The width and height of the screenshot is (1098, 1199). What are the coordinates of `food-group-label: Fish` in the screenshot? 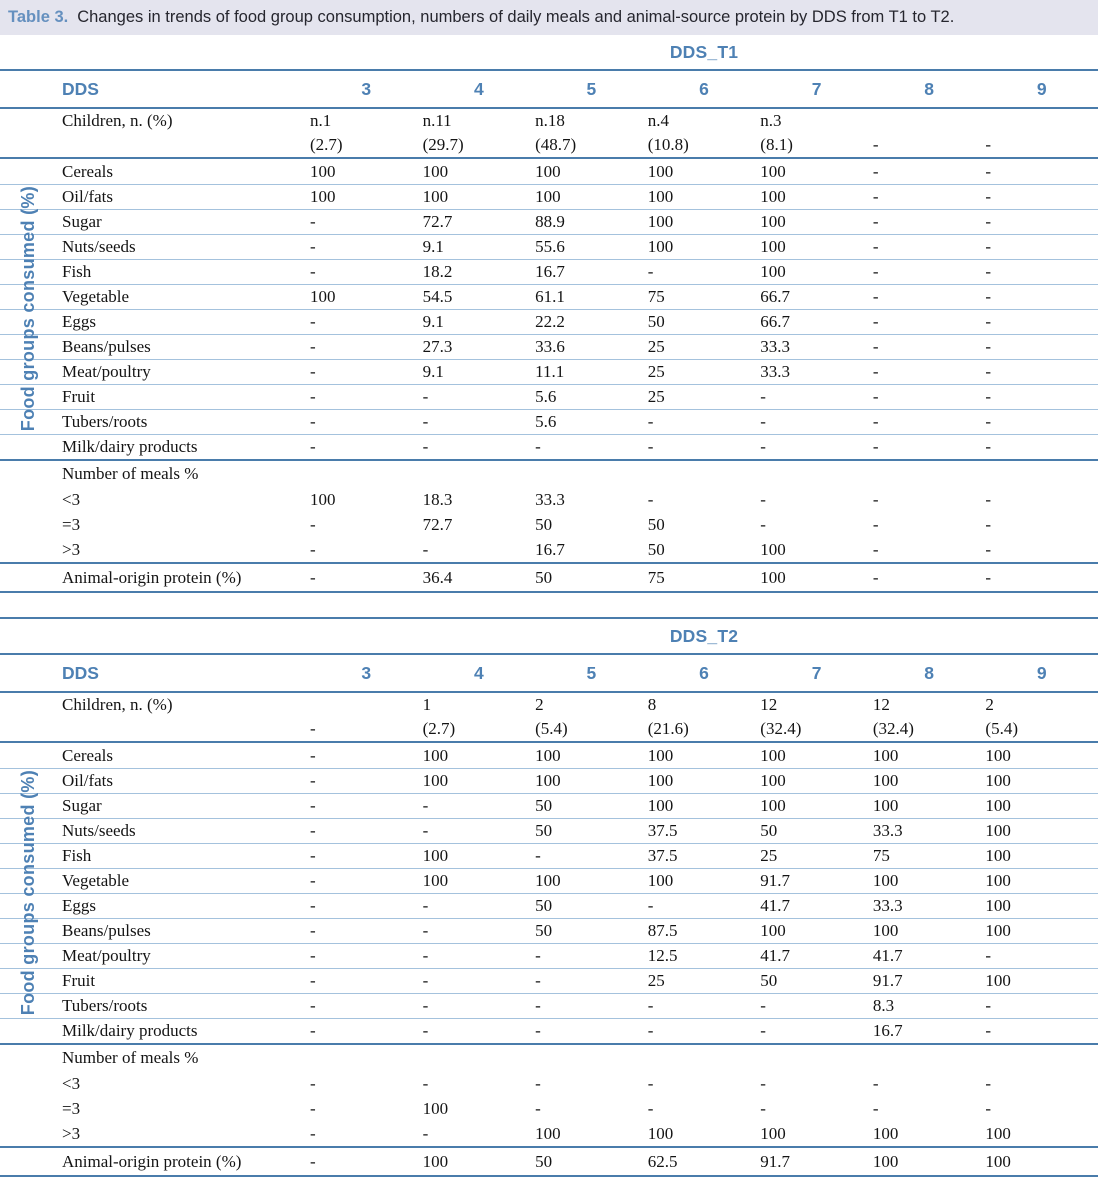 It's located at (77, 271).